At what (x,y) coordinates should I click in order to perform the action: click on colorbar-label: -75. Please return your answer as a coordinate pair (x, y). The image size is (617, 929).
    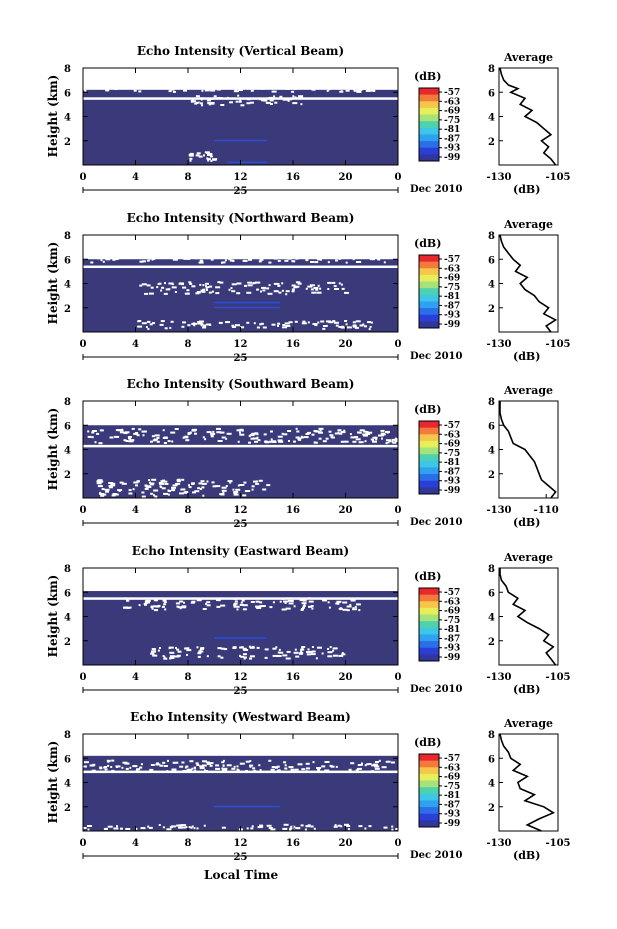
    Looking at the image, I should click on (452, 454).